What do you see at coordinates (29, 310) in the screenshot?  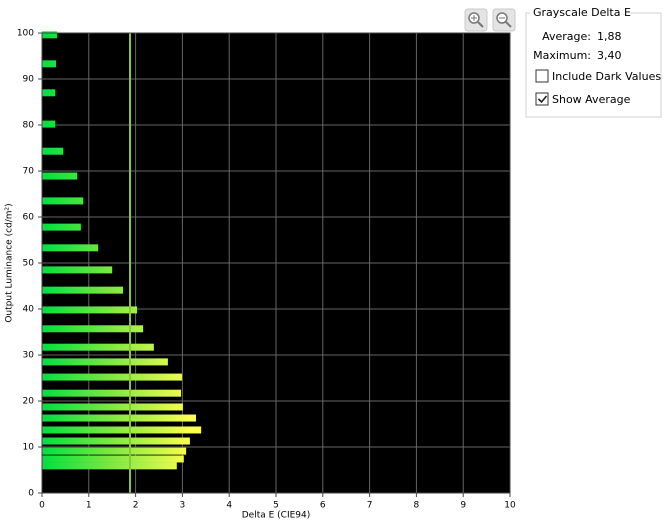 I see `y-tick-label: 40` at bounding box center [29, 310].